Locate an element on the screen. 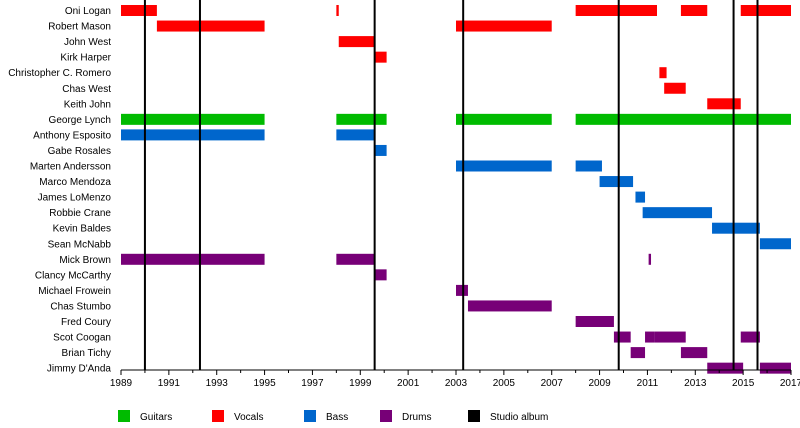 The height and width of the screenshot is (428, 800). member-label-oni-logan: Oni Logan is located at coordinates (88, 11).